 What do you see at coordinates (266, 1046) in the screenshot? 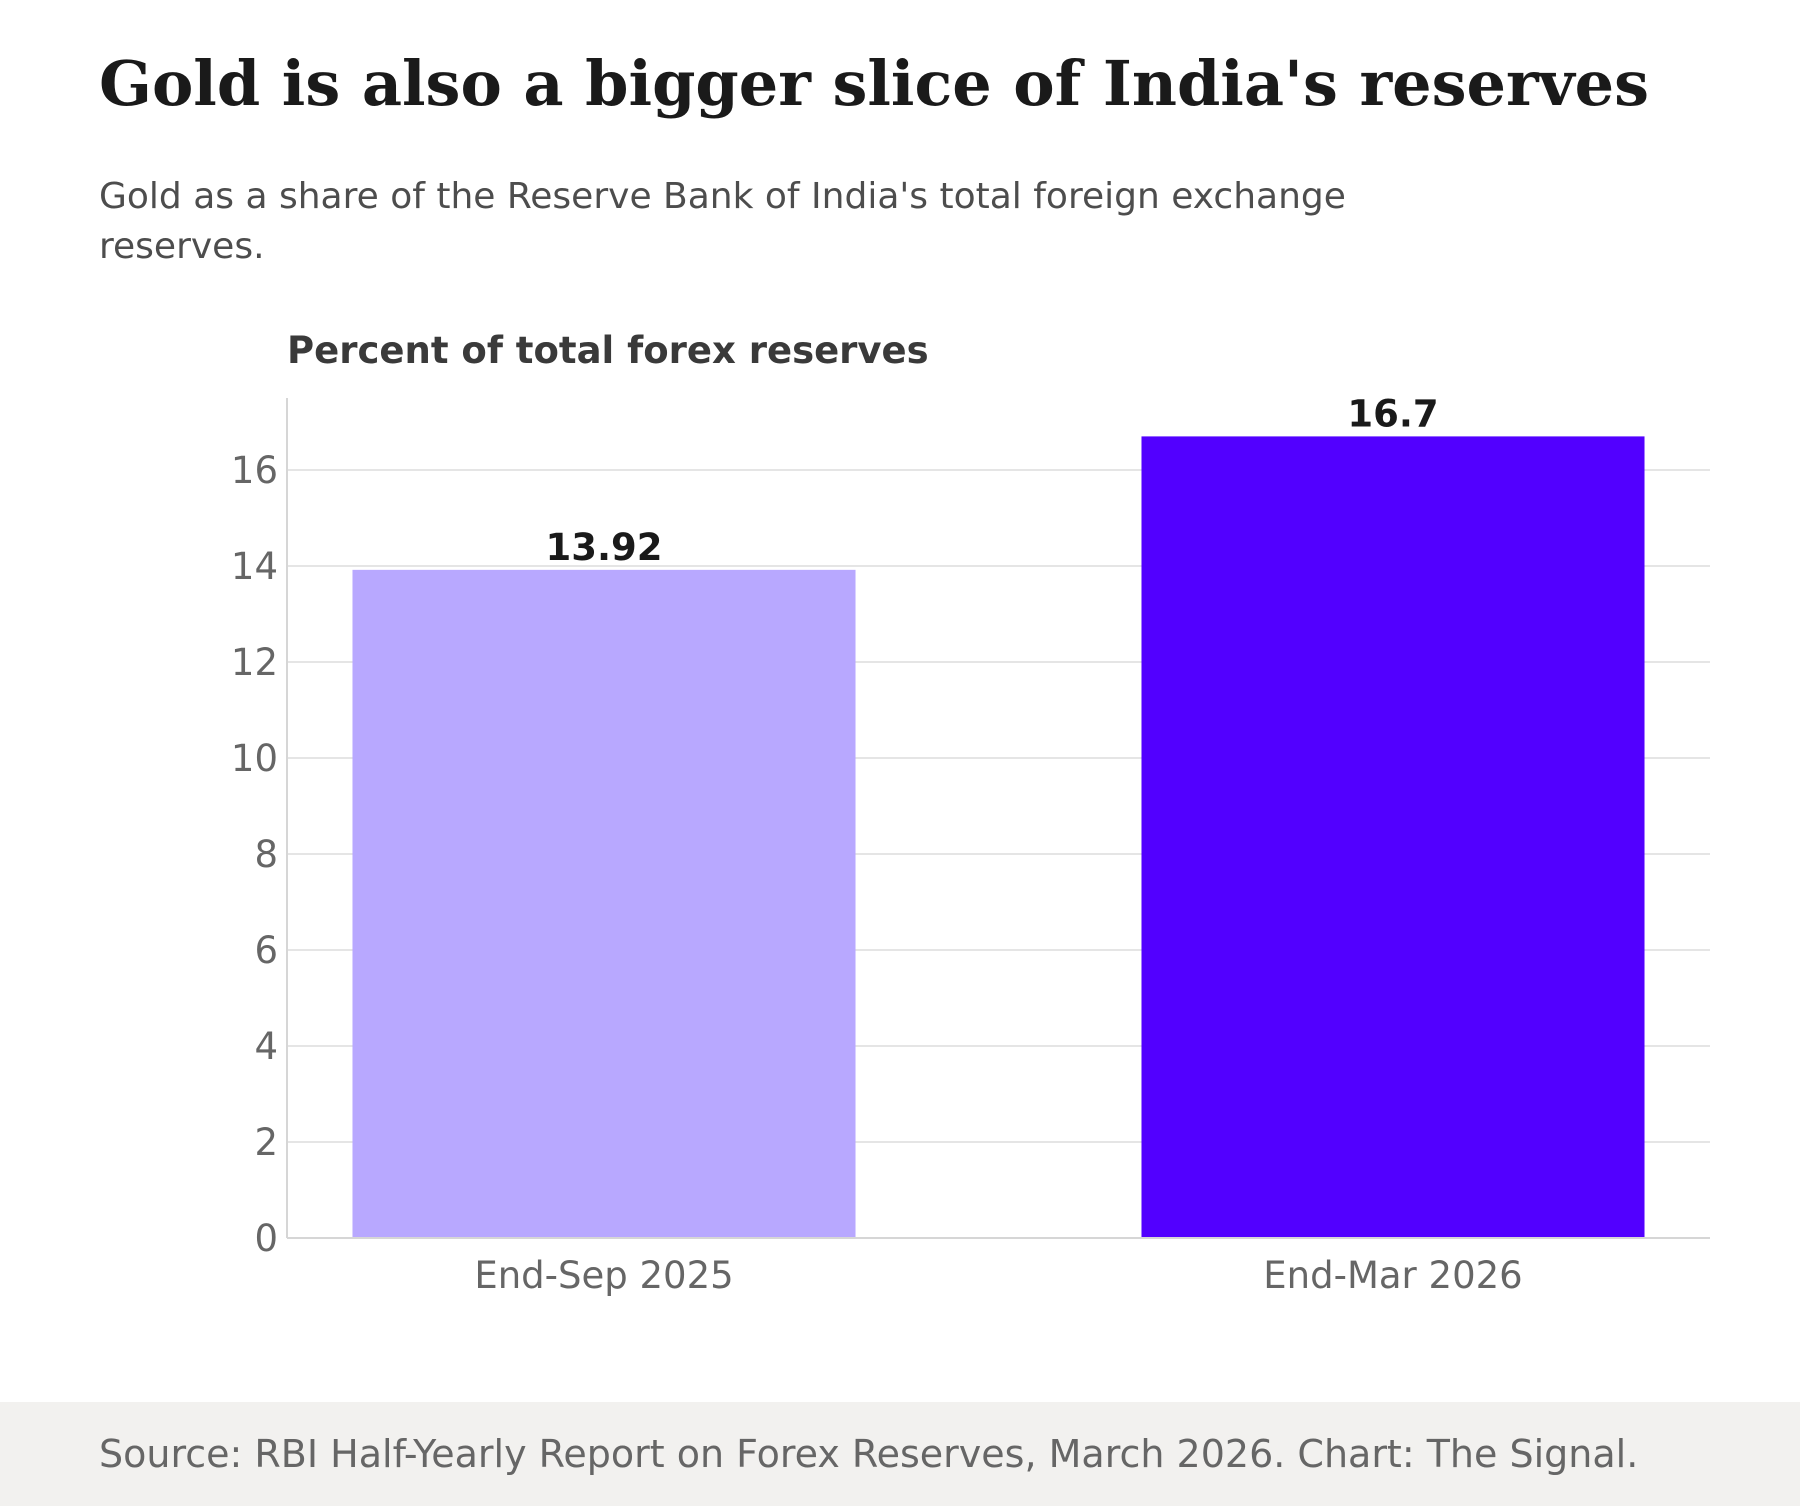
I see `y-tick-label: 4` at bounding box center [266, 1046].